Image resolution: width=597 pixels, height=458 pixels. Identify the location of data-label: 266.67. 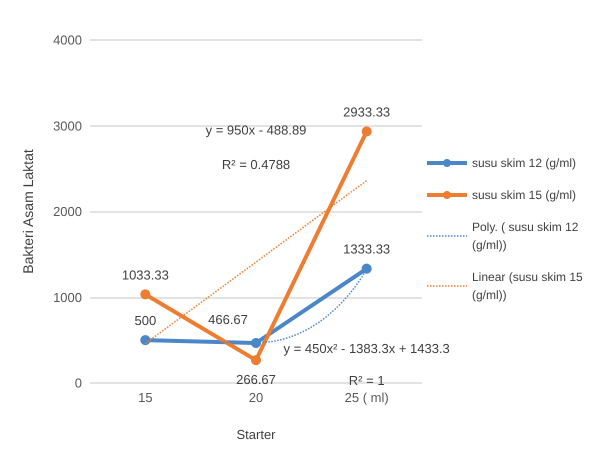
(256, 380).